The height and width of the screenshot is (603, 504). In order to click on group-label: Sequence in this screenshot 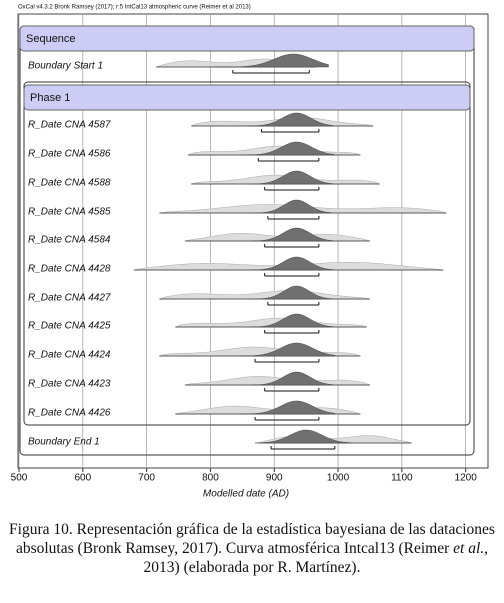, I will do `click(51, 39)`.